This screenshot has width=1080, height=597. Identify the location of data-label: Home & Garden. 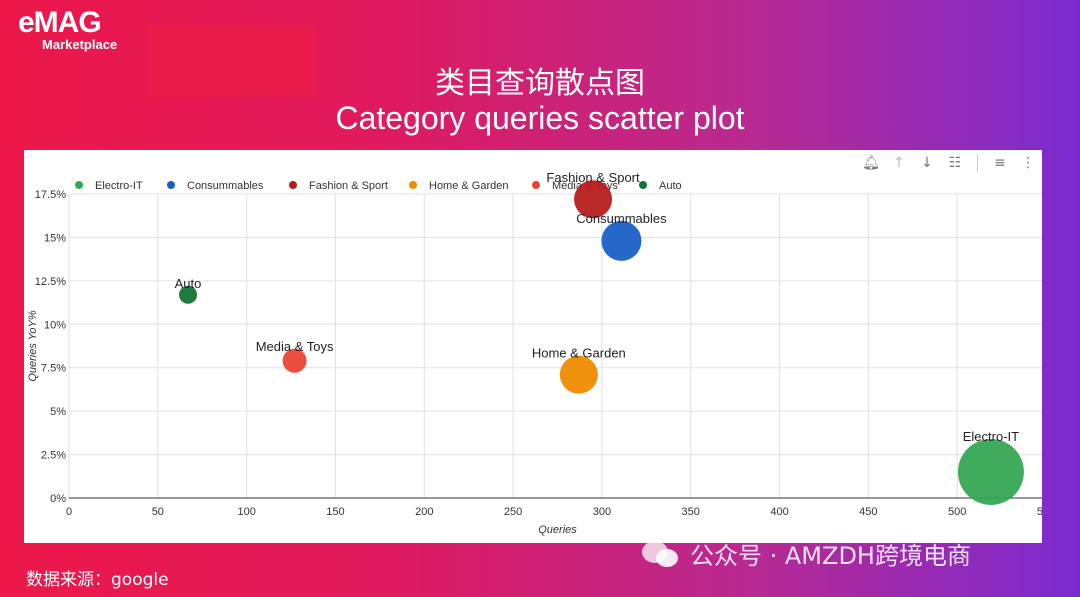
(579, 353).